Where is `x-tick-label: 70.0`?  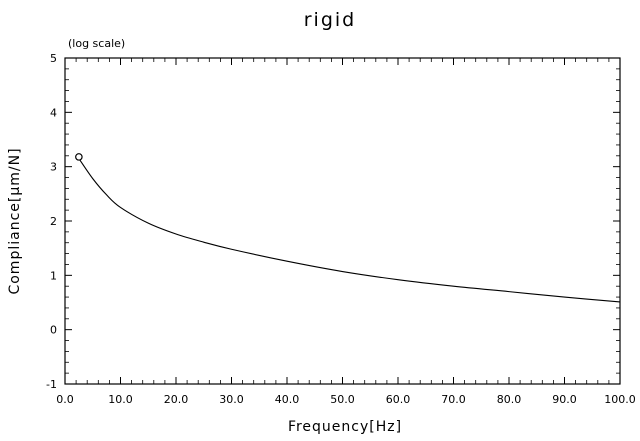 x-tick-label: 70.0 is located at coordinates (453, 399).